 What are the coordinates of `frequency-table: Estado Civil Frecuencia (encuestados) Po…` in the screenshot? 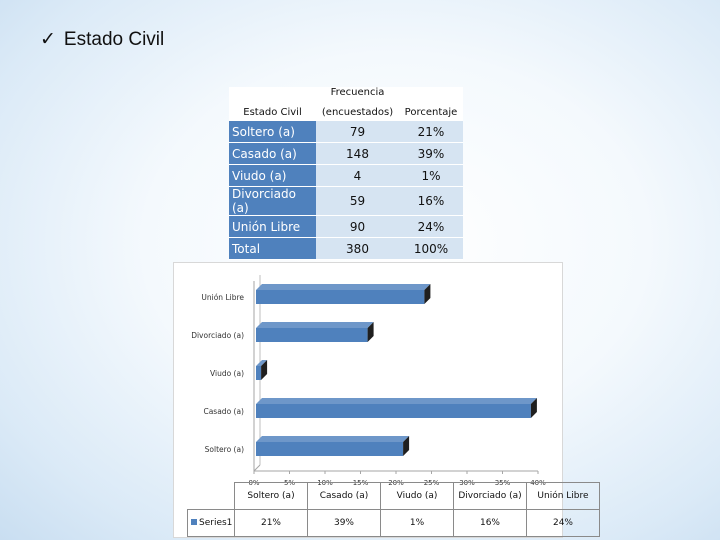 It's located at (346, 173).